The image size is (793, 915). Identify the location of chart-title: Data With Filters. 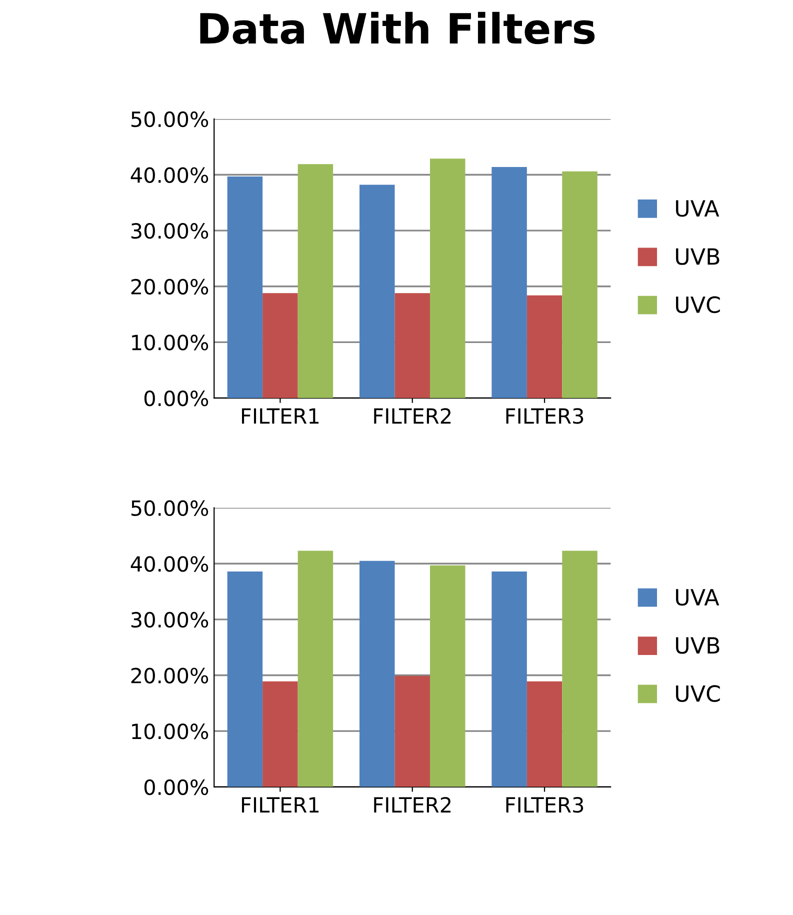
(397, 28).